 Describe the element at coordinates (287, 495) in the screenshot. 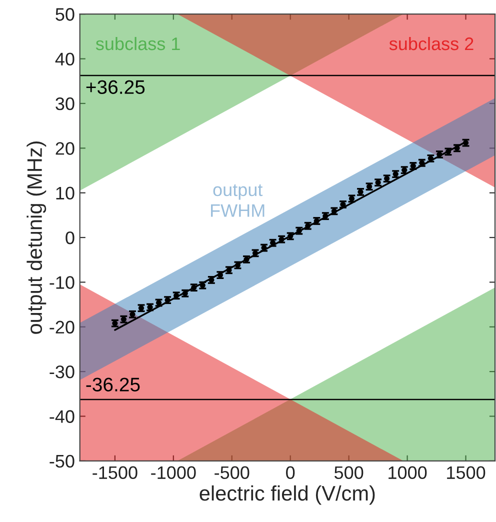

I see `x-axis-title: electric field (V/cm)` at that location.